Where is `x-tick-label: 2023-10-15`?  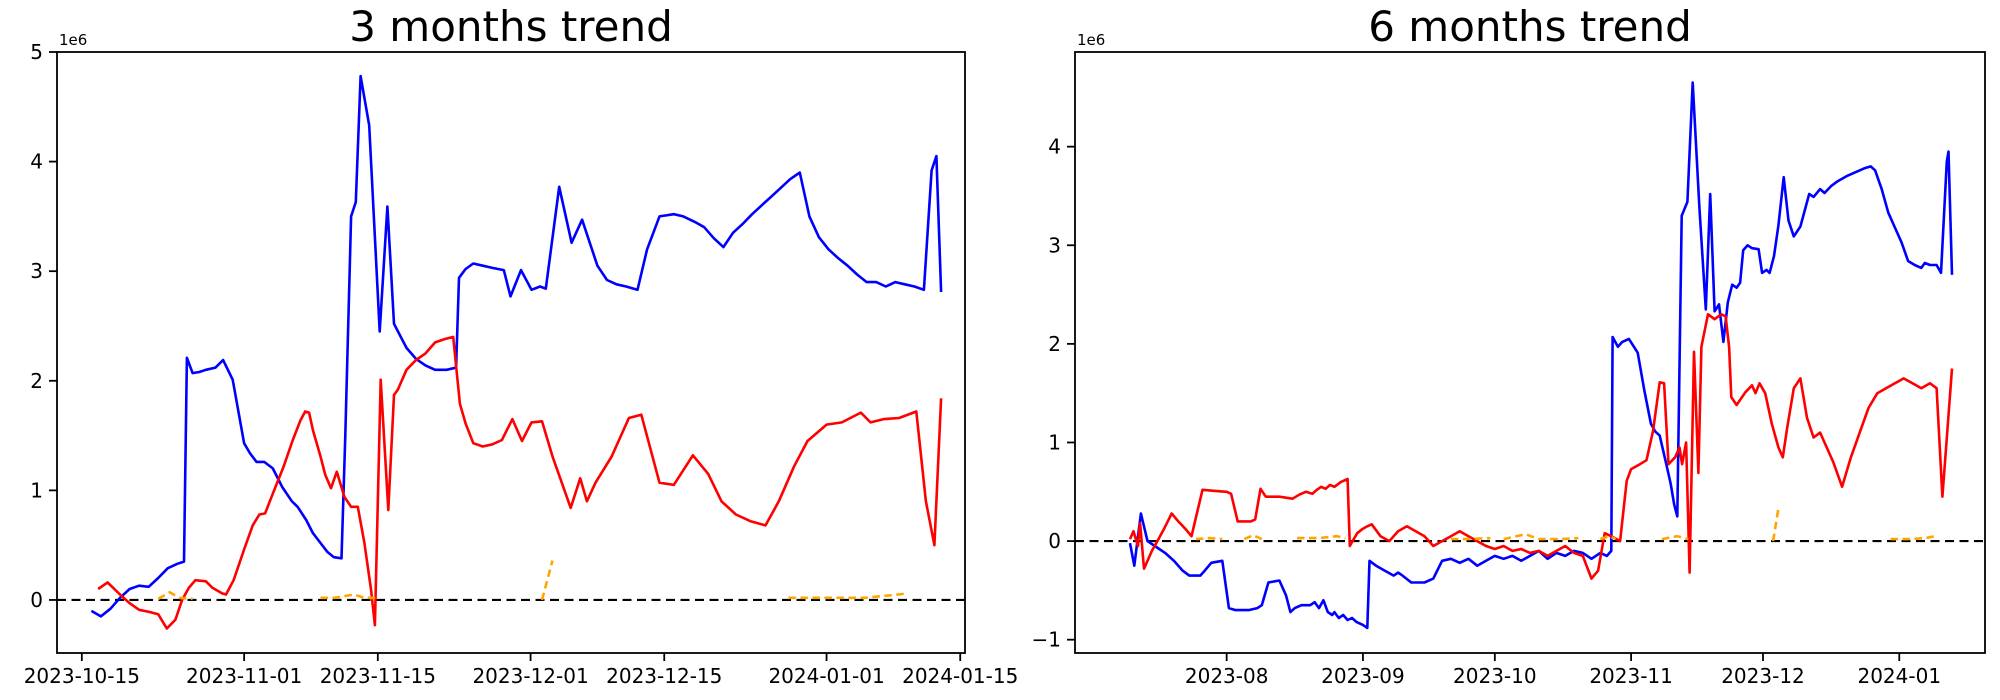
x-tick-label: 2023-10-15 is located at coordinates (82, 676).